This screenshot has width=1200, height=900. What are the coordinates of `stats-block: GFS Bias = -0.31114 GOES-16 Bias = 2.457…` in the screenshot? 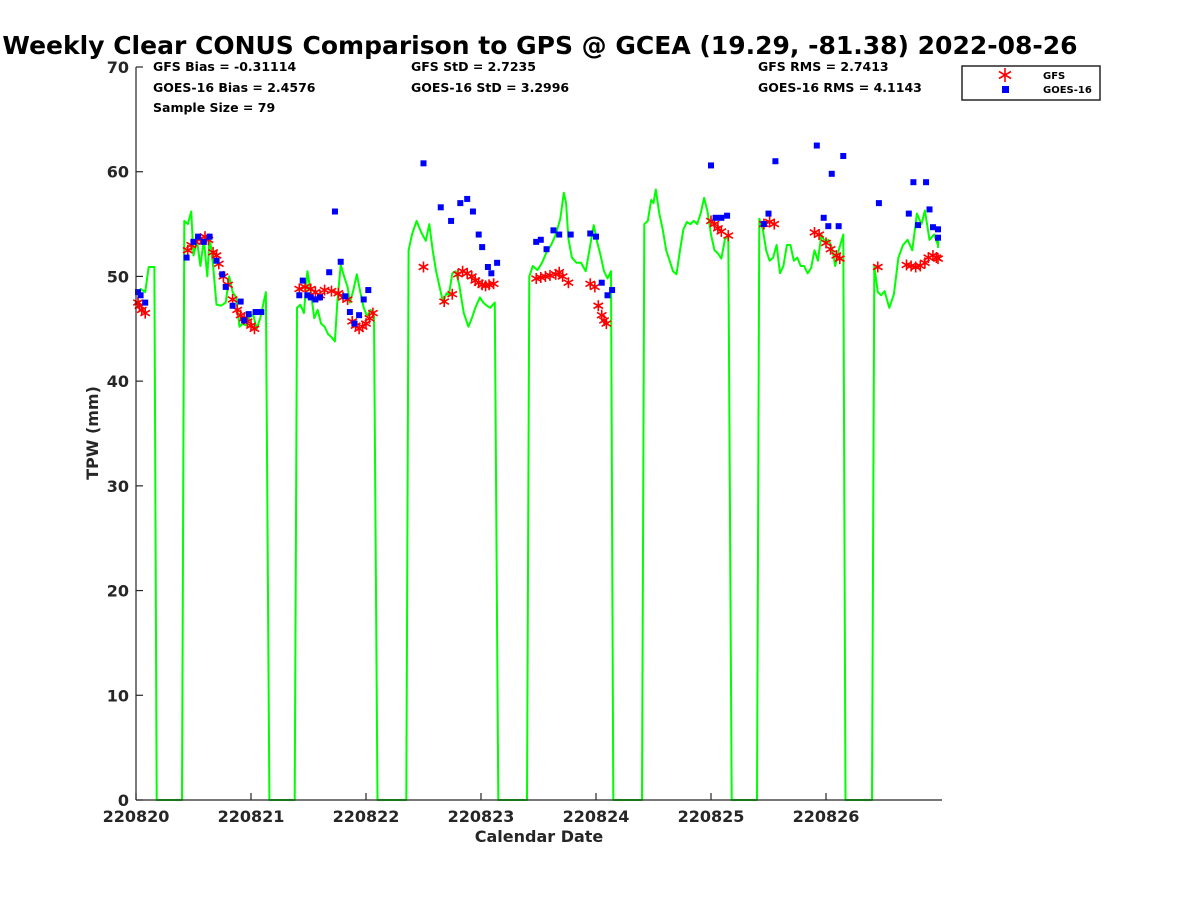 It's located at (537, 87).